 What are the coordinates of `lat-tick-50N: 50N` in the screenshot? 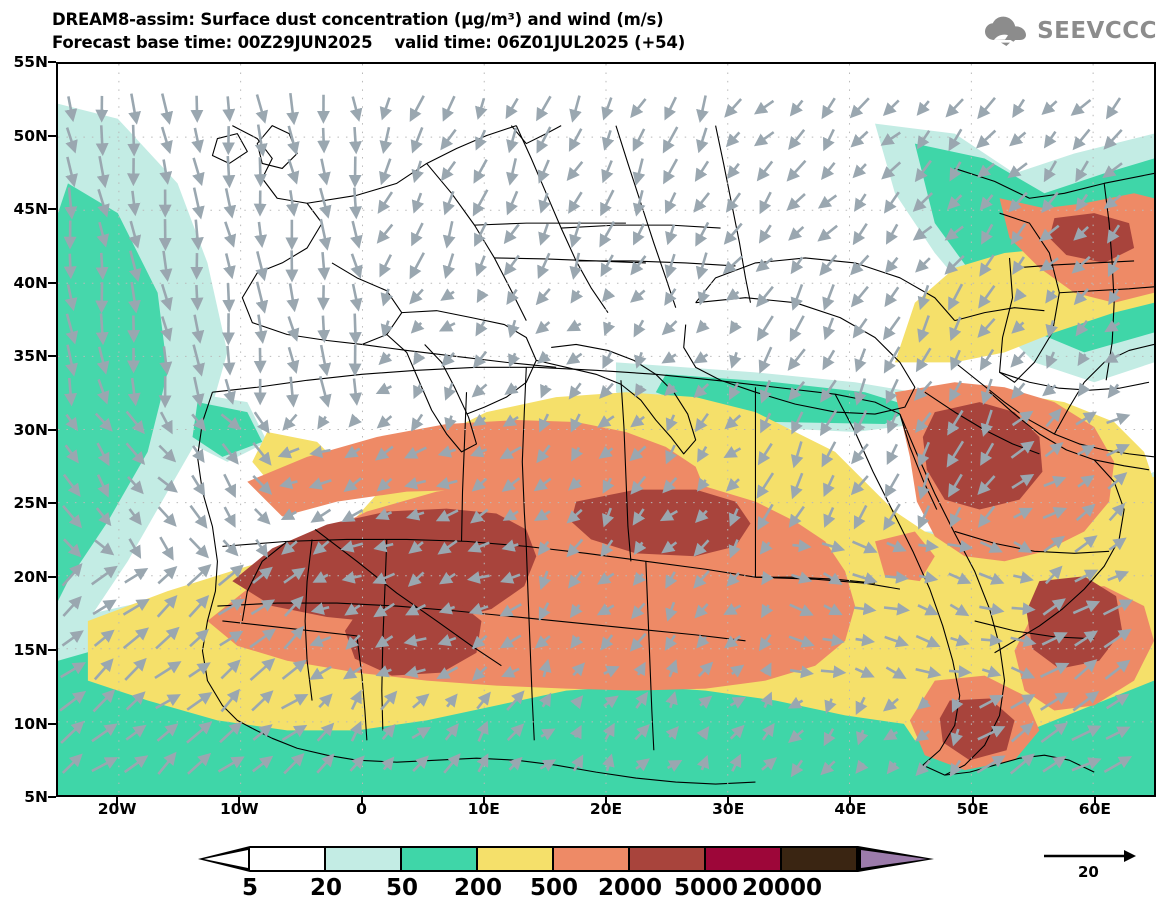 It's located at (30, 135).